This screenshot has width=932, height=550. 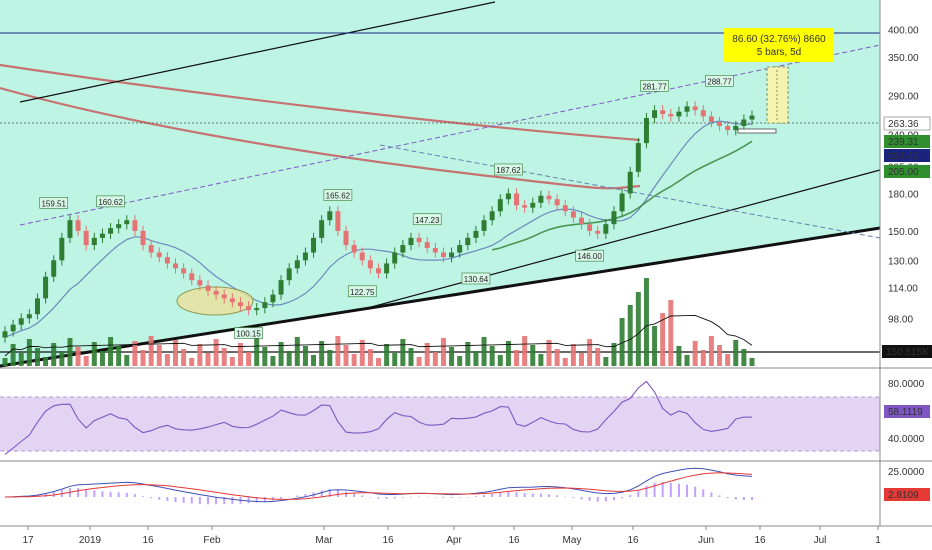 I want to click on price-tick-label: 180.00, so click(x=903, y=194).